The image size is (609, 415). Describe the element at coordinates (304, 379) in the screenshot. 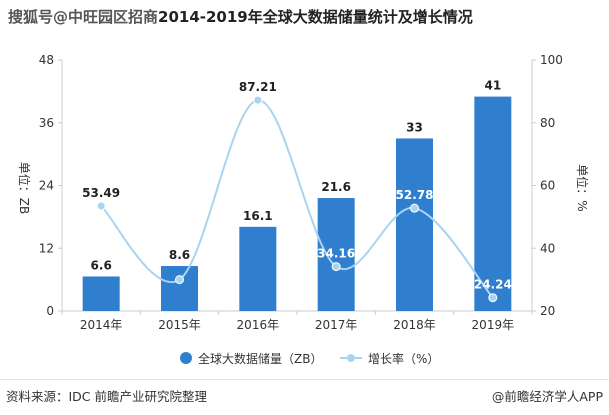

I see `footer-divider` at that location.